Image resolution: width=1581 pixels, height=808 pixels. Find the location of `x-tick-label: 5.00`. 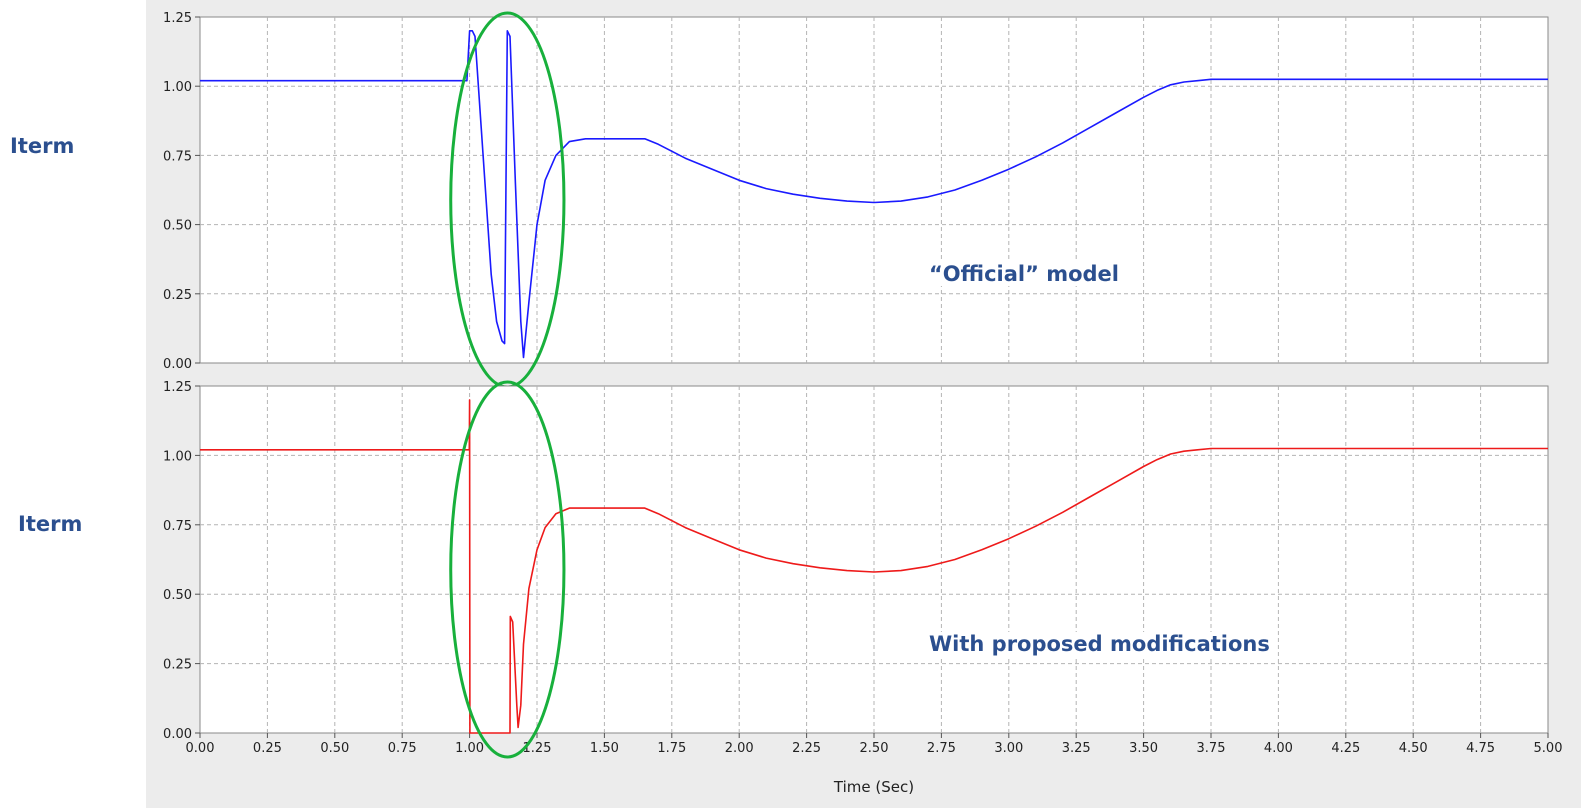

x-tick-label: 5.00 is located at coordinates (1548, 748).